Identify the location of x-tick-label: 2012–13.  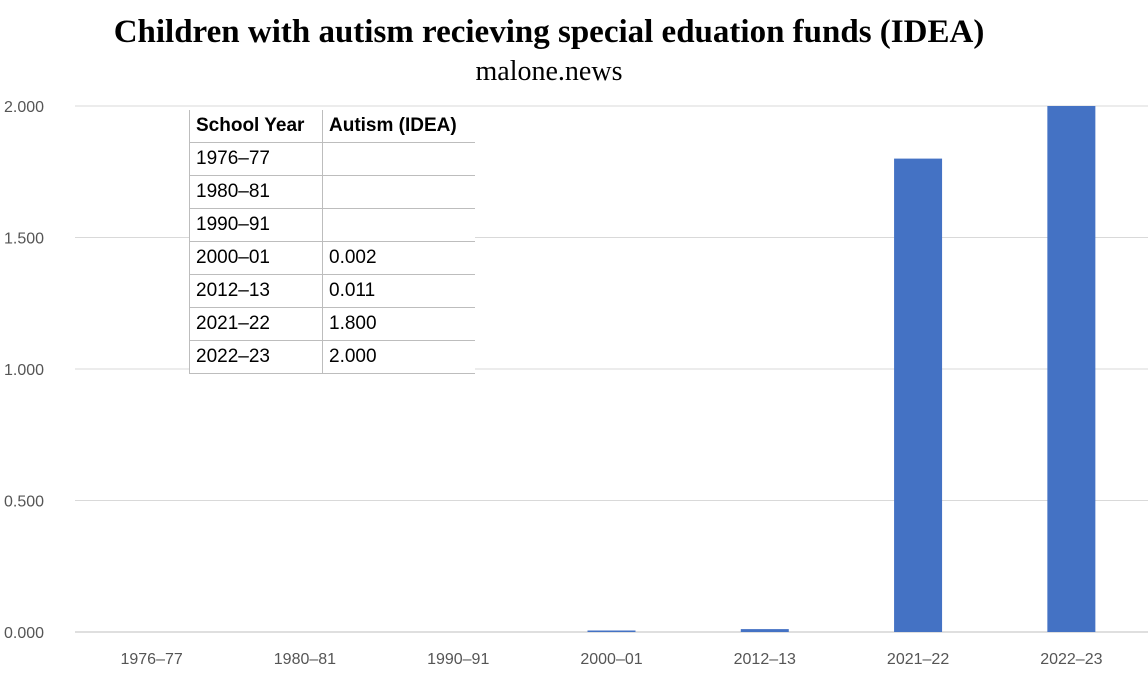
(765, 659).